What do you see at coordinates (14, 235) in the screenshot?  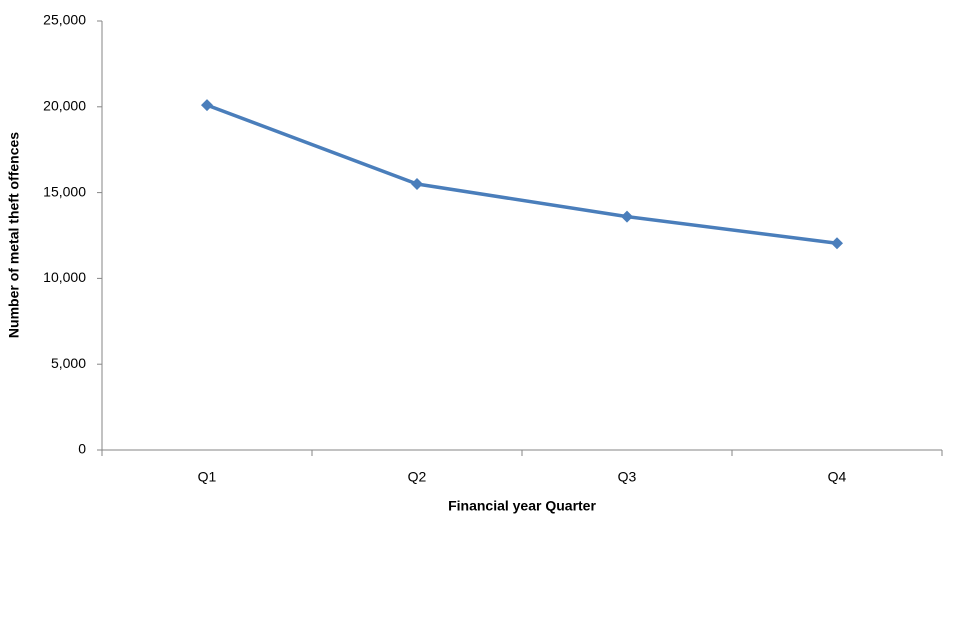 I see `y-axis-title: Number of metal theft offences` at bounding box center [14, 235].